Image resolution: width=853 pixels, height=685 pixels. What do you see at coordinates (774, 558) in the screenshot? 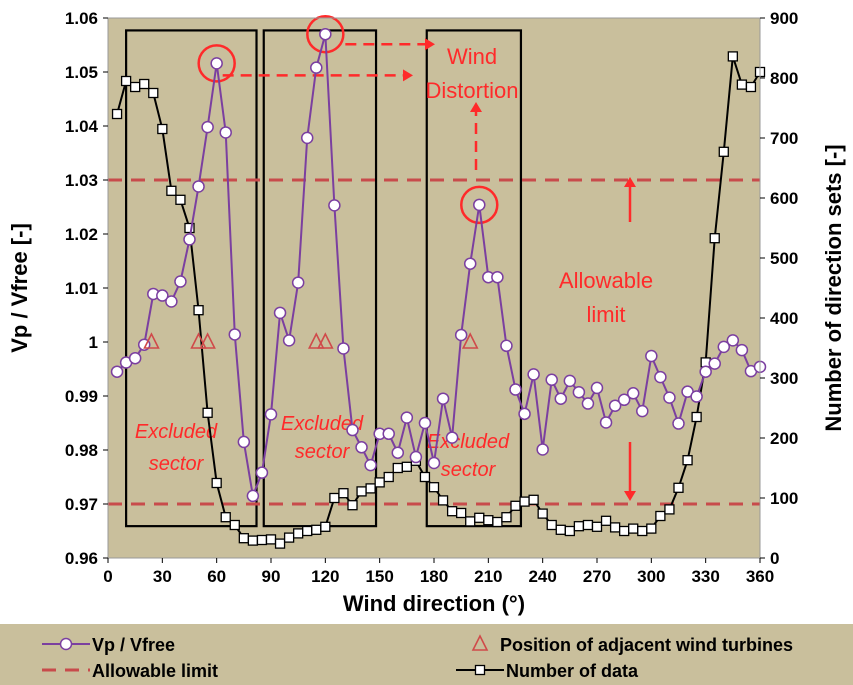
I see `y-right-tick-label: 0` at bounding box center [774, 558].